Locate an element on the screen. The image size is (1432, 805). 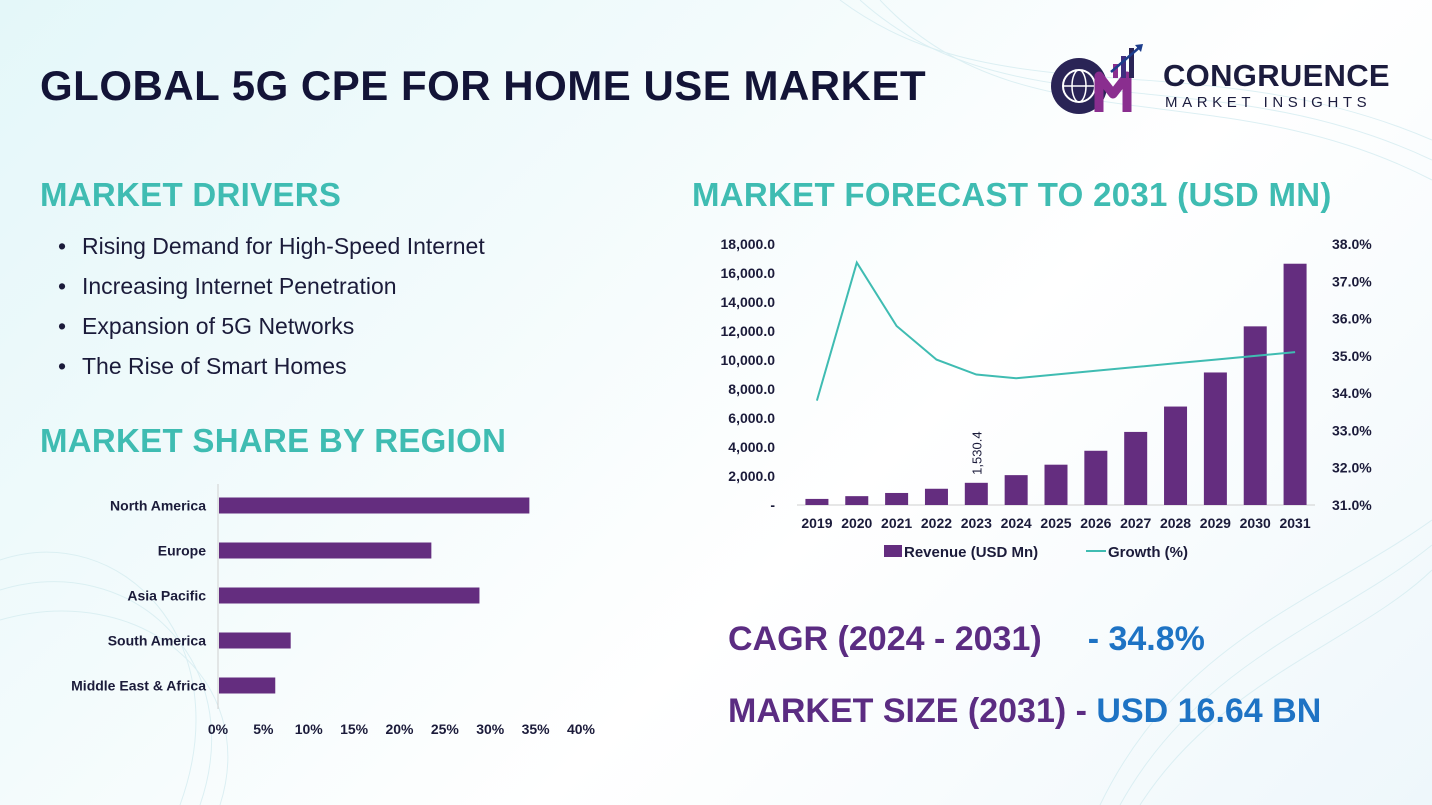
driver-text: Expansion of 5G Networks is located at coordinates (218, 326).